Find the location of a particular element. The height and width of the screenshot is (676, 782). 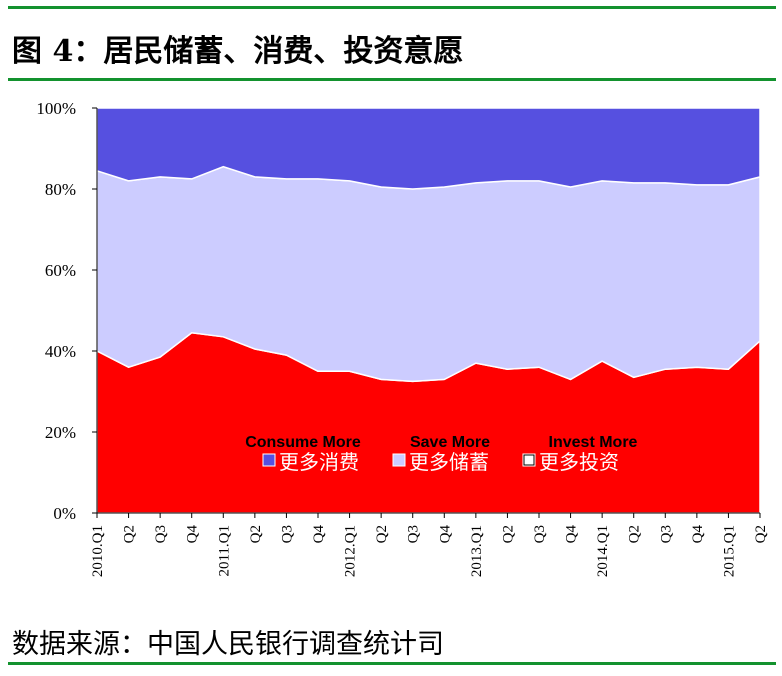

y-tick-label: 0% is located at coordinates (64, 513).